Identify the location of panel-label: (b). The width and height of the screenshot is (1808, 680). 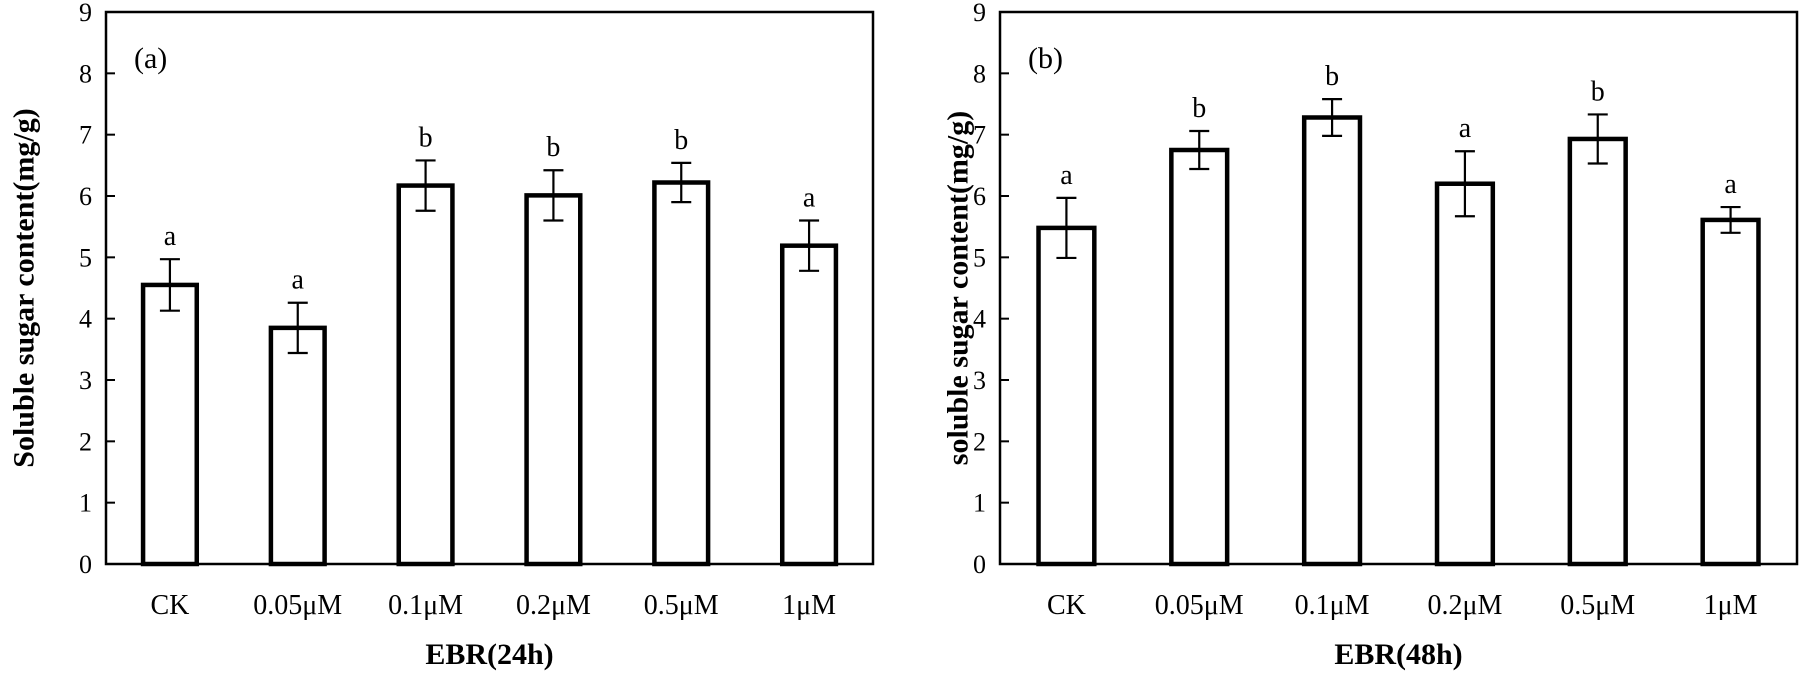
(1045, 58).